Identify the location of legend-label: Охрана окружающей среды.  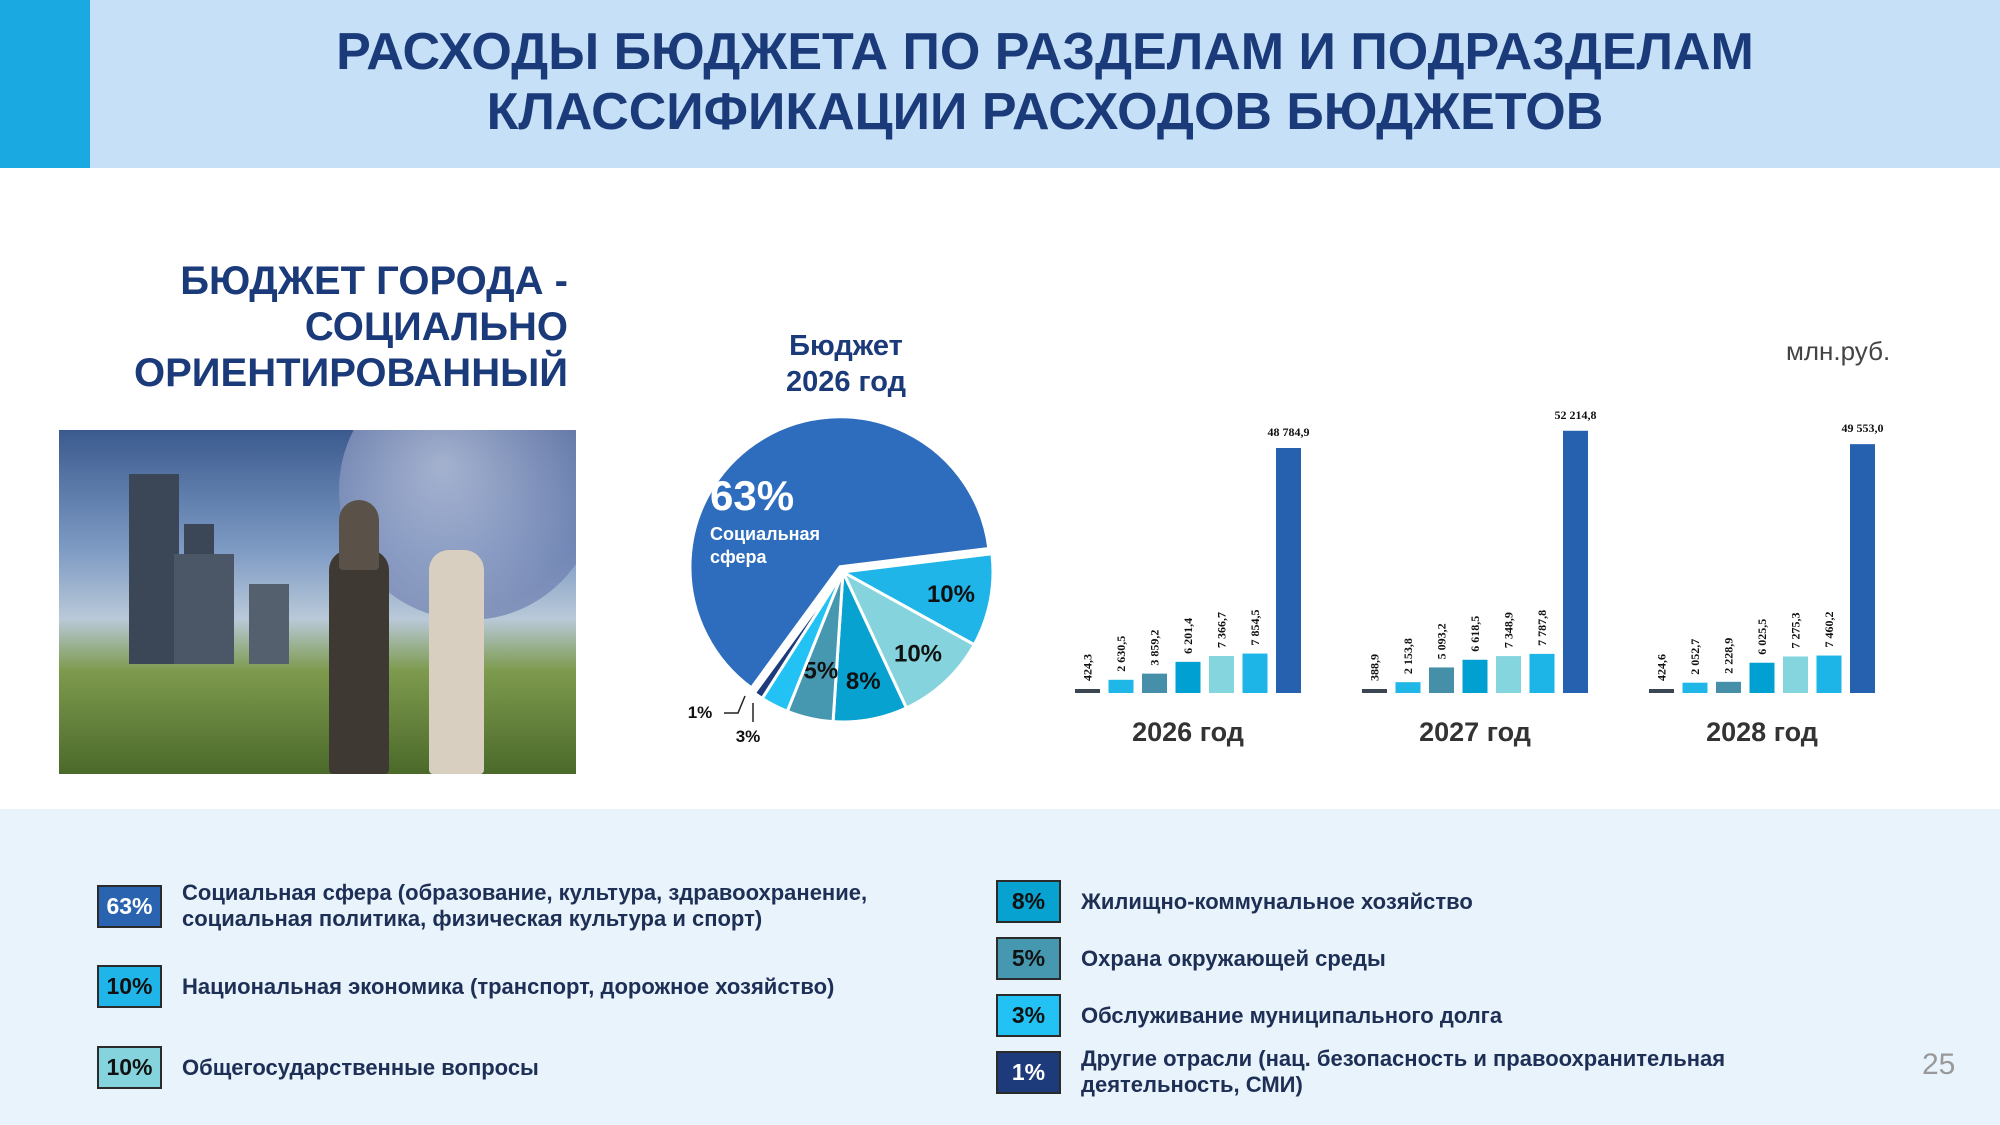
(1233, 958).